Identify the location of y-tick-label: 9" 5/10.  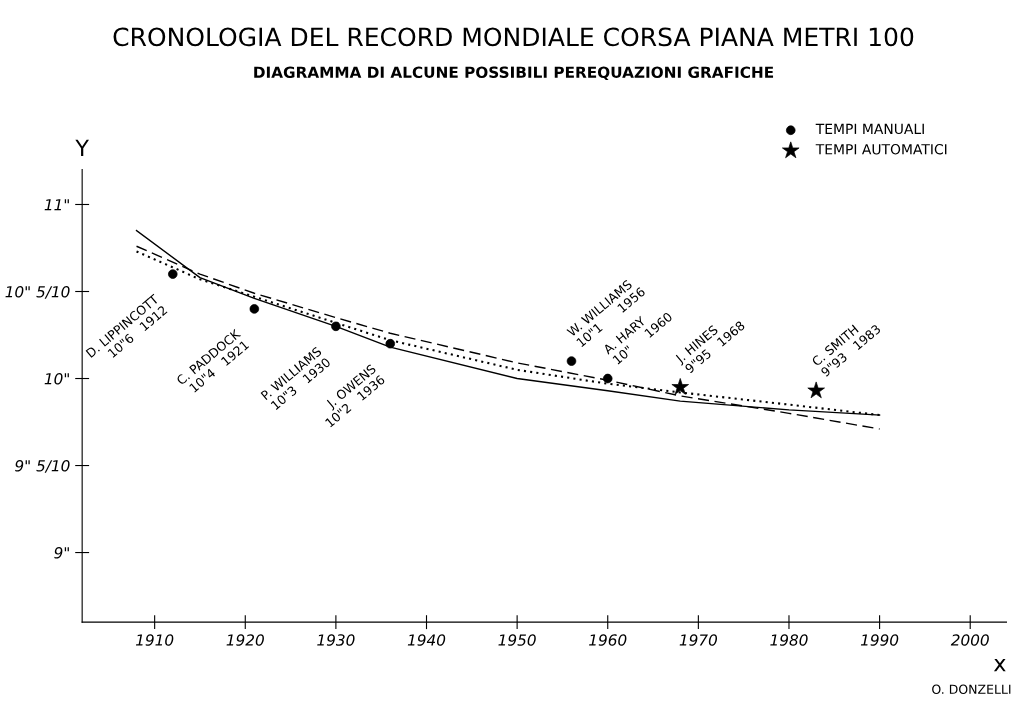
(42, 466).